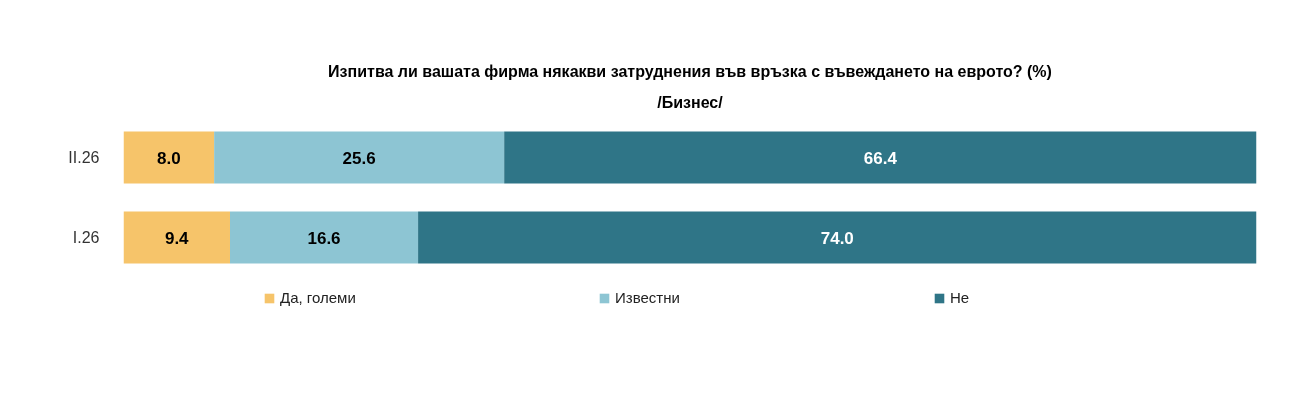  What do you see at coordinates (690, 102) in the screenshot?
I see `chart-subtitle: /Бизнес/` at bounding box center [690, 102].